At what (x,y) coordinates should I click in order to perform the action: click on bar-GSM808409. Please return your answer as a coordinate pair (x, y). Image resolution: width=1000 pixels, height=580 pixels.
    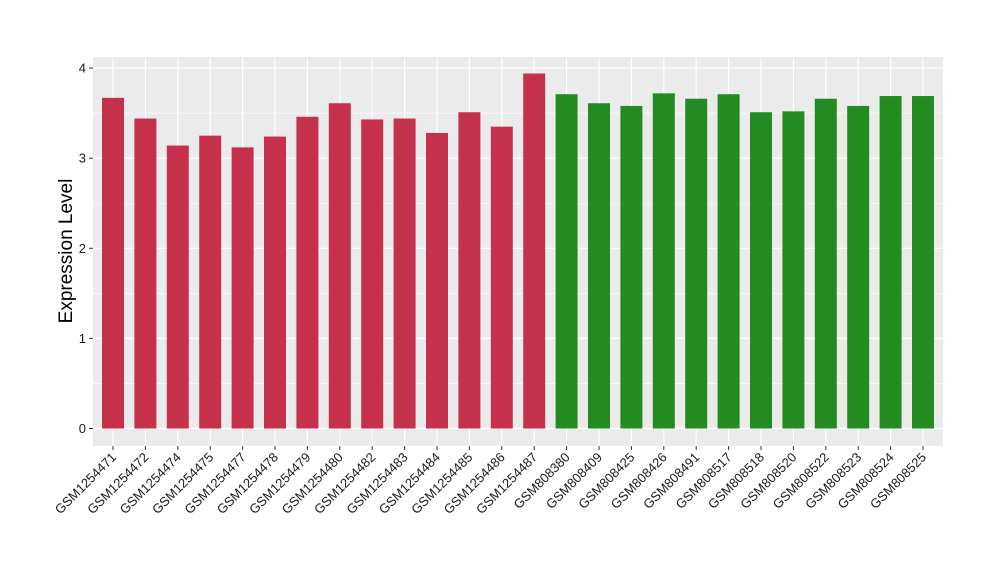
    Looking at the image, I should click on (599, 266).